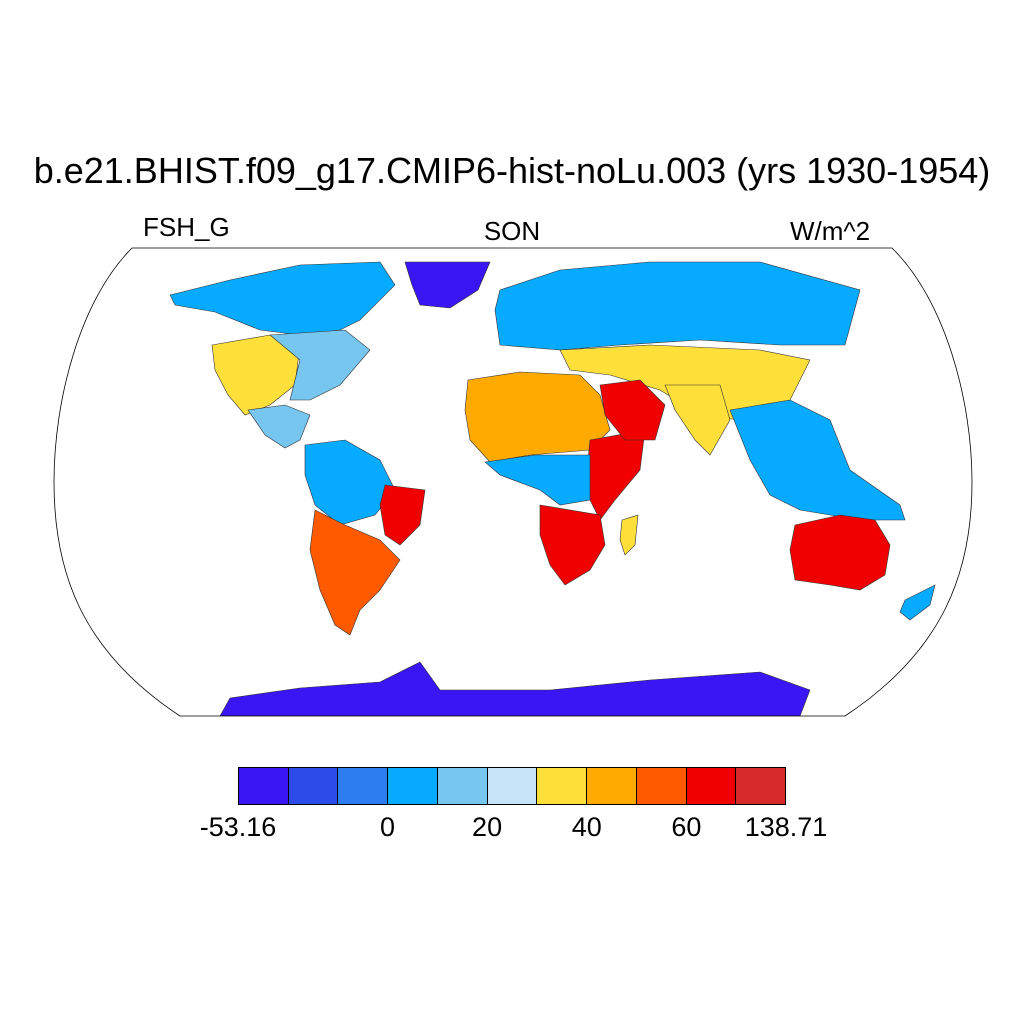  Describe the element at coordinates (537, 417) in the screenshot. I see `land-region-sahara` at that location.